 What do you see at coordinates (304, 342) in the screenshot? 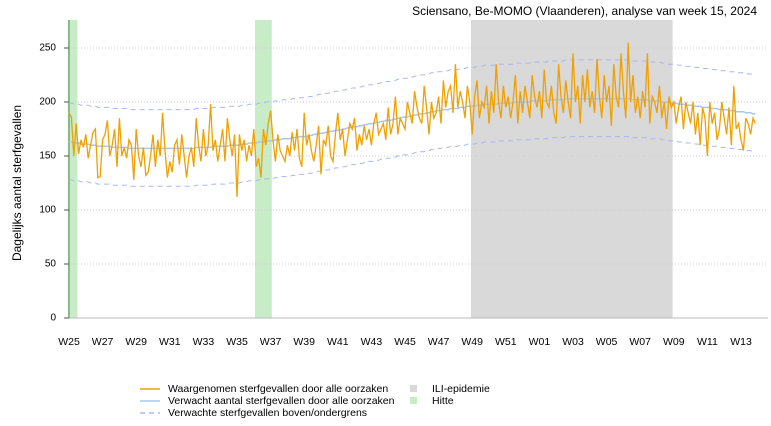
I see `x-tick-label: W39` at bounding box center [304, 342].